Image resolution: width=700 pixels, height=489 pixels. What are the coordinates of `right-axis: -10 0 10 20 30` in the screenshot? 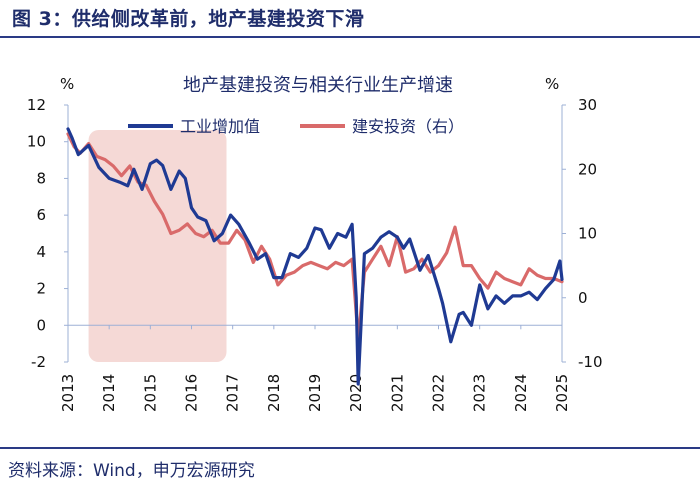 It's located at (582, 233).